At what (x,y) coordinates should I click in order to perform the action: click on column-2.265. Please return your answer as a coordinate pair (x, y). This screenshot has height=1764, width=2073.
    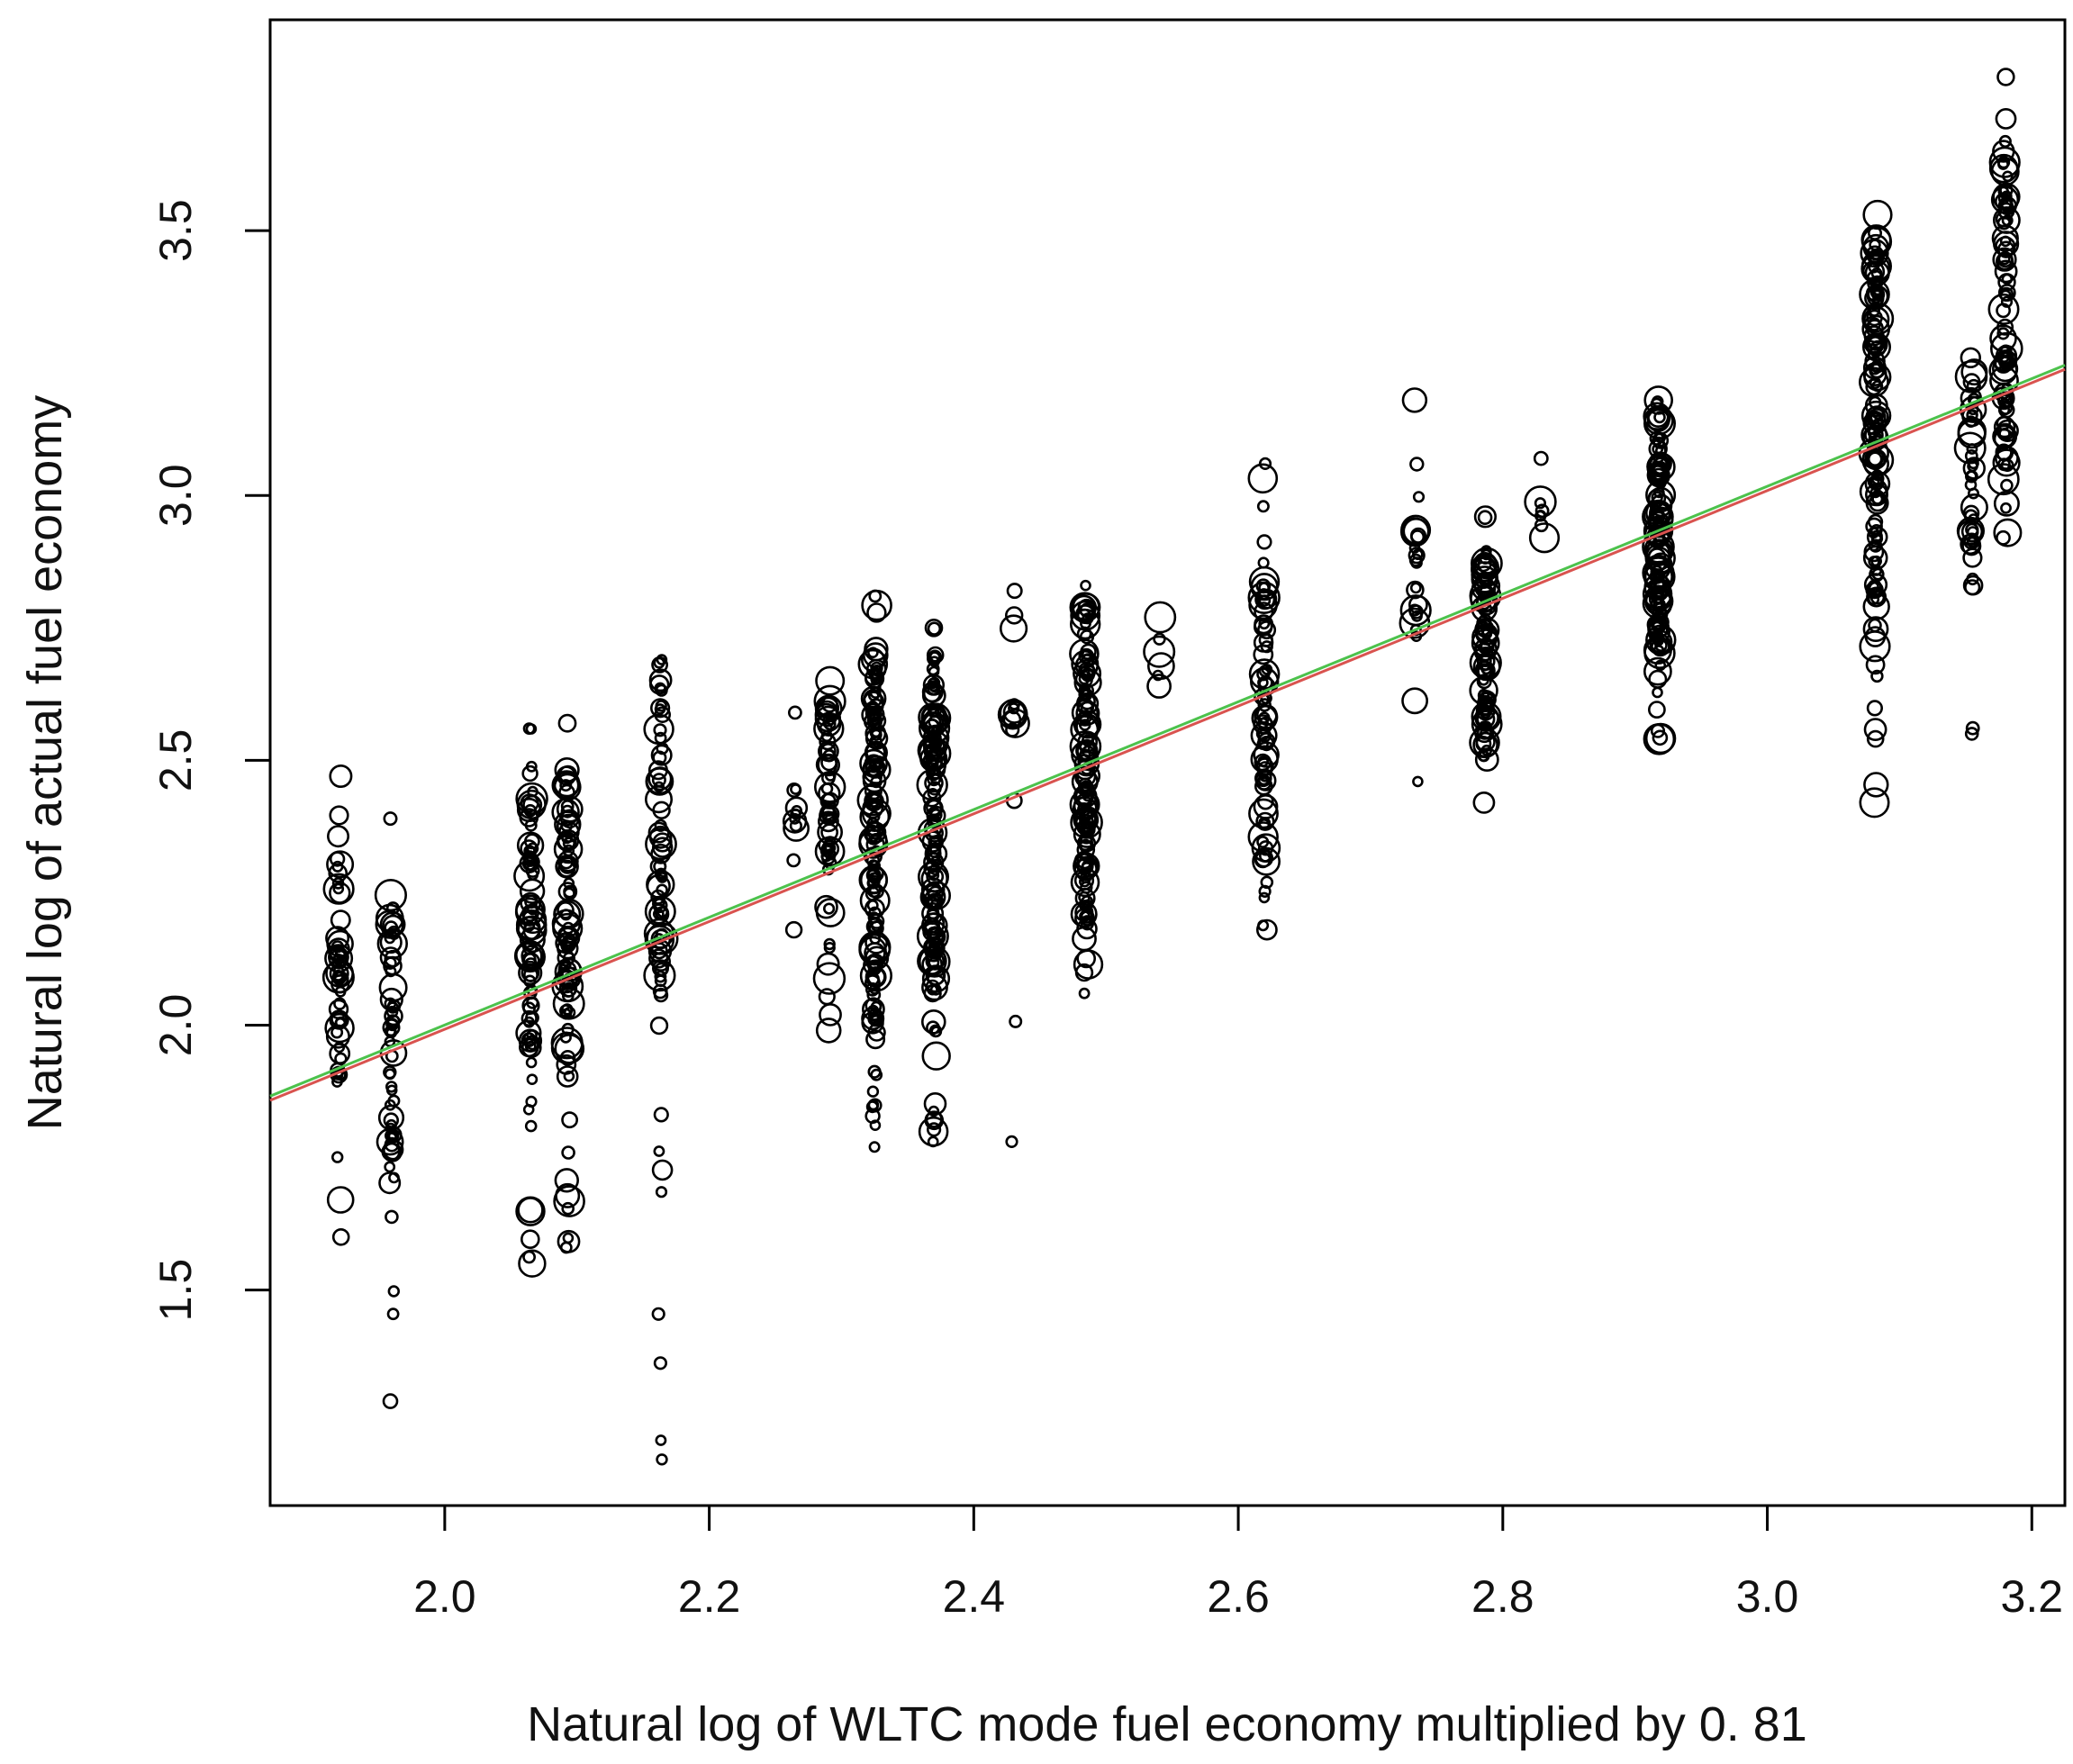
    Looking at the image, I should click on (796, 822).